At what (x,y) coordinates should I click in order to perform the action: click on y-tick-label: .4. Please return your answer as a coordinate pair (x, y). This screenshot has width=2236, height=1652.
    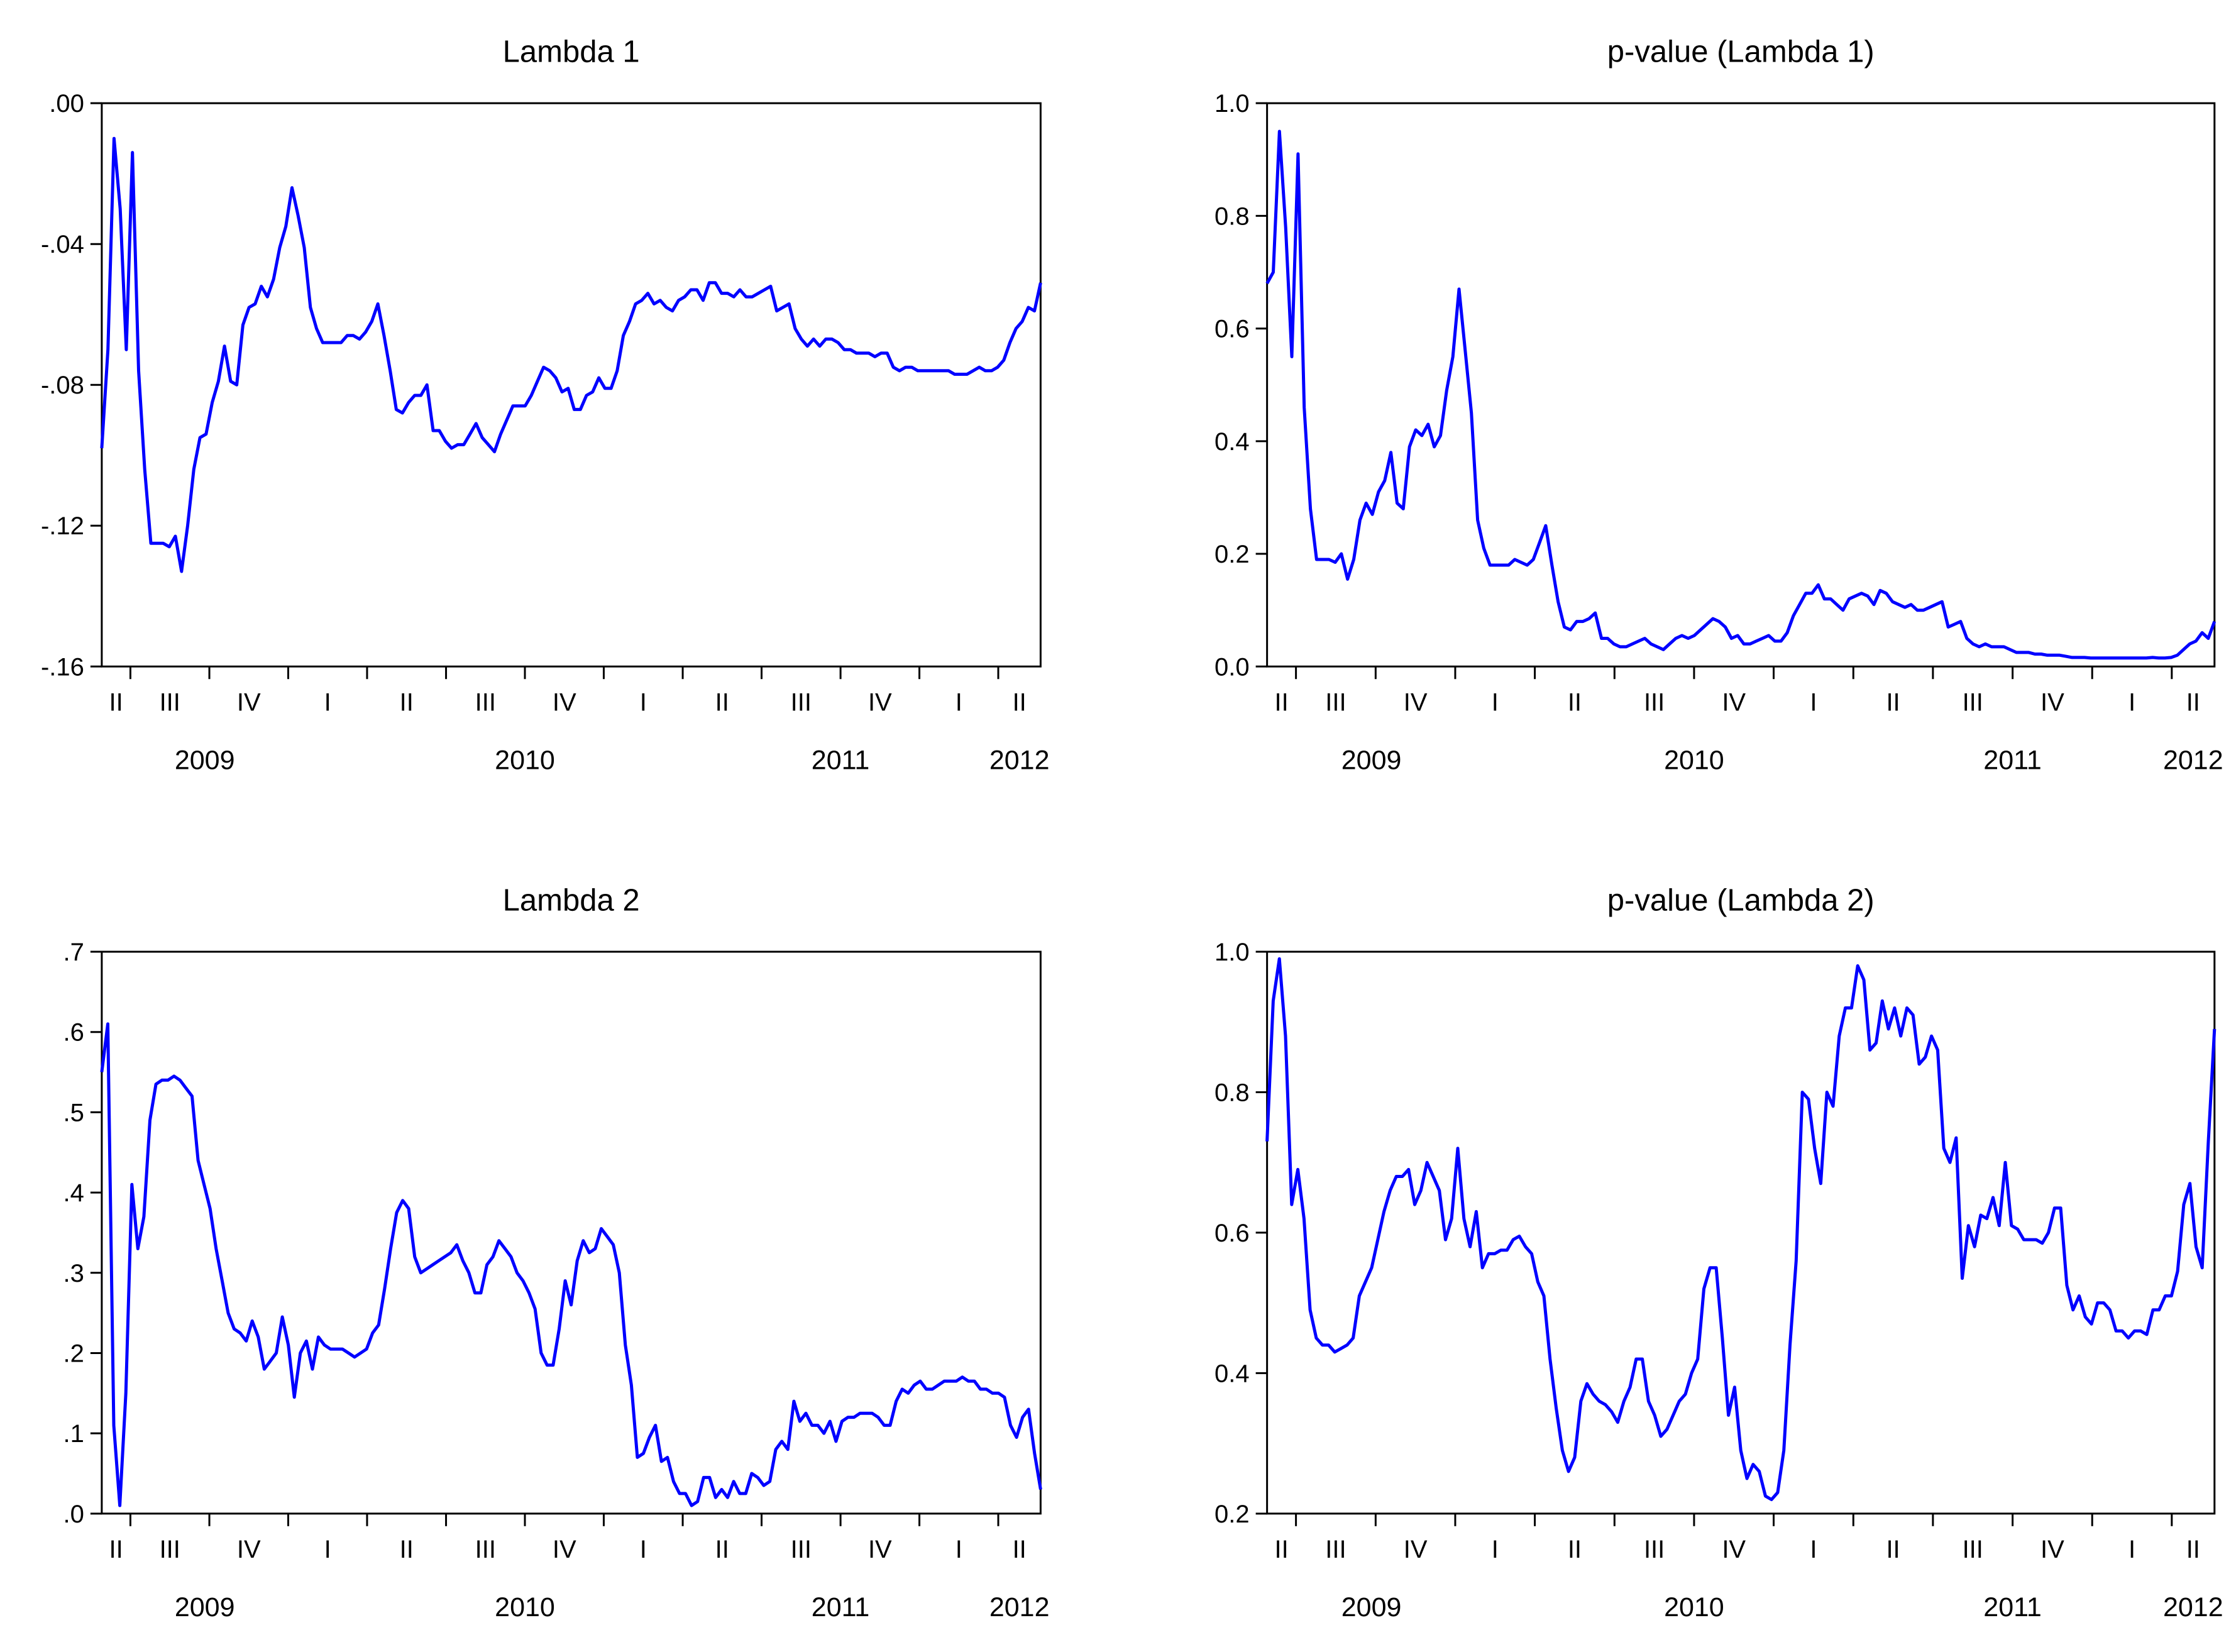
    Looking at the image, I should click on (73, 1193).